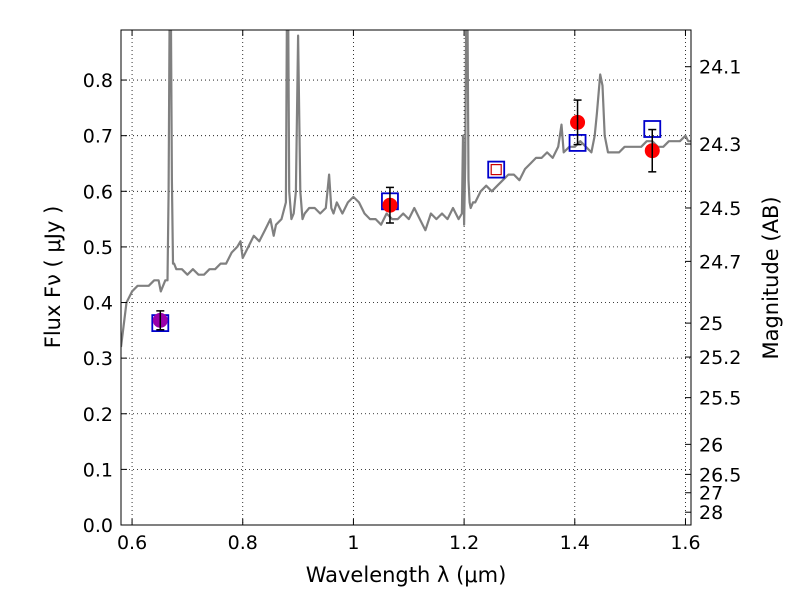 The height and width of the screenshot is (600, 800). I want to click on x-tick-label: 1, so click(353, 543).